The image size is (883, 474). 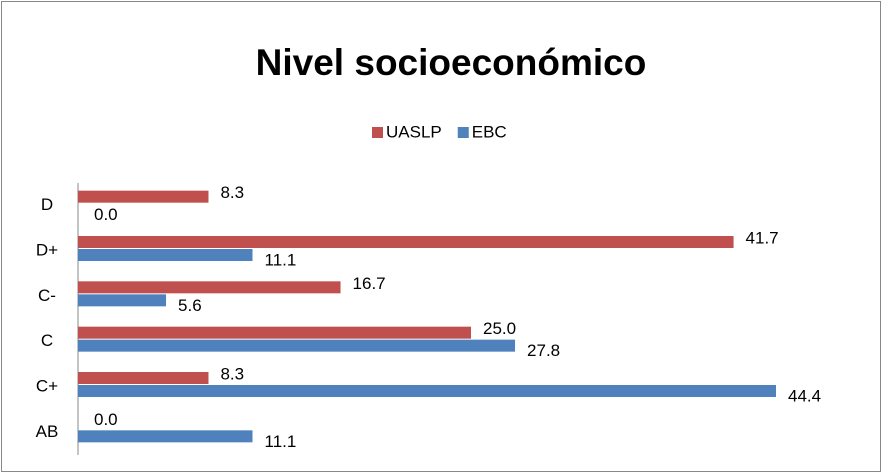 What do you see at coordinates (543, 350) in the screenshot?
I see `data-label: 27.8` at bounding box center [543, 350].